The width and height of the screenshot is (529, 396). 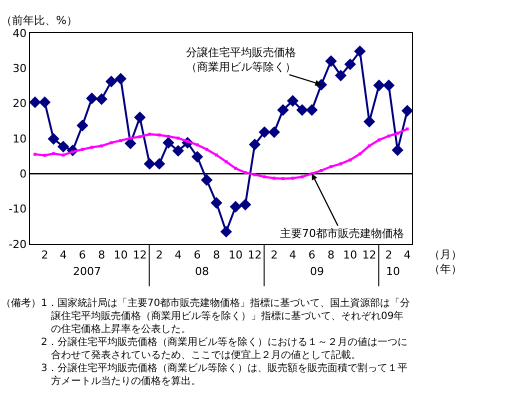 I want to click on text: 08, so click(x=202, y=271).